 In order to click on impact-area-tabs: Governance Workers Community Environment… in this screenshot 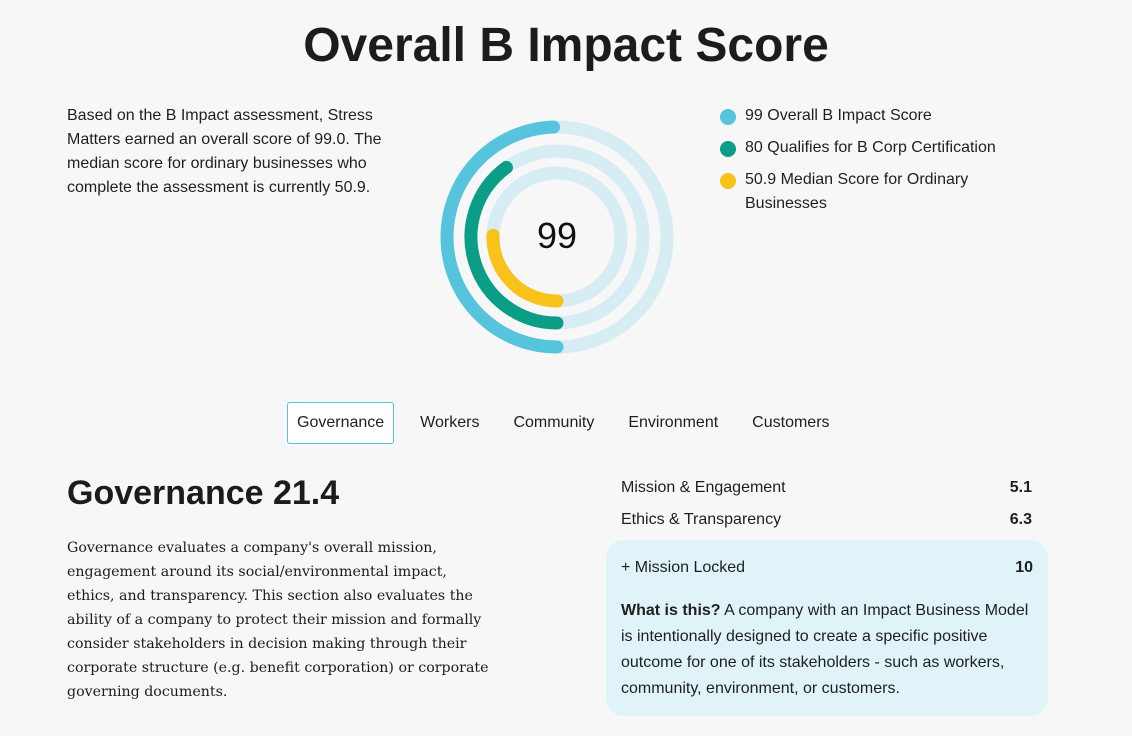, I will do `click(567, 423)`.